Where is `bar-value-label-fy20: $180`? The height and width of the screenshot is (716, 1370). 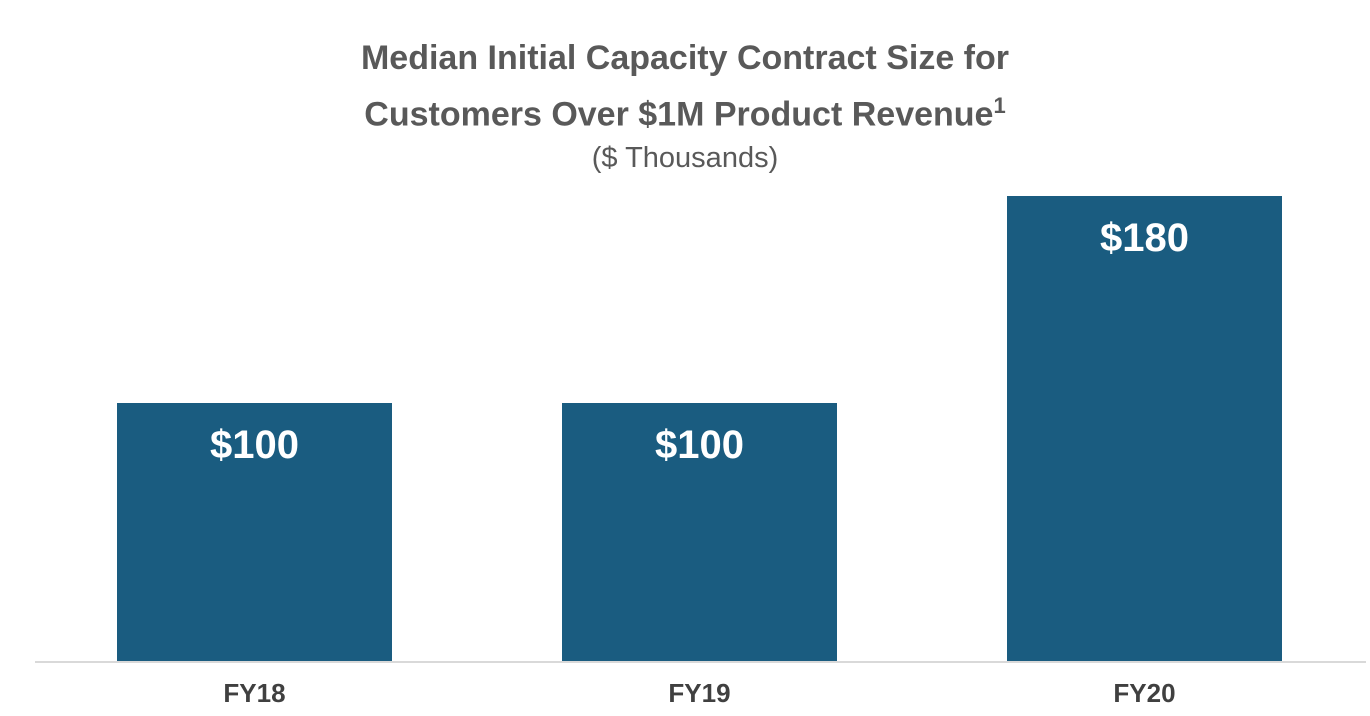
bar-value-label-fy20: $180 is located at coordinates (1144, 238).